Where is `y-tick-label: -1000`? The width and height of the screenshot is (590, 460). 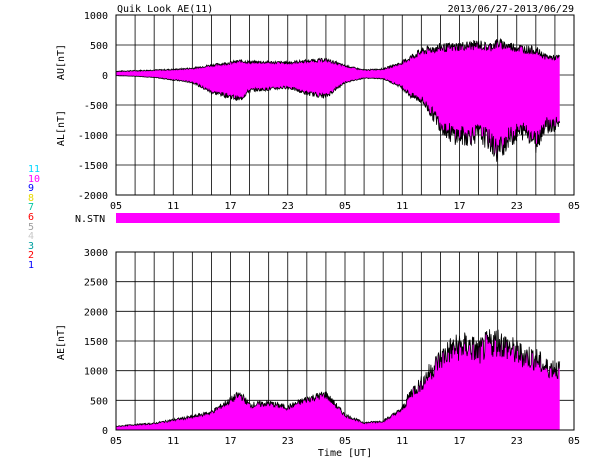
y-tick-label: -1000 is located at coordinates (93, 136).